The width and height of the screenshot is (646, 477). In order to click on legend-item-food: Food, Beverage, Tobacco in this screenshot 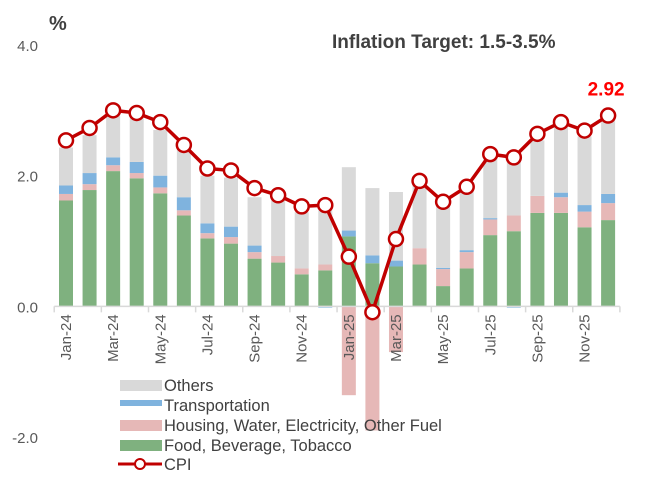, I will do `click(236, 446)`.